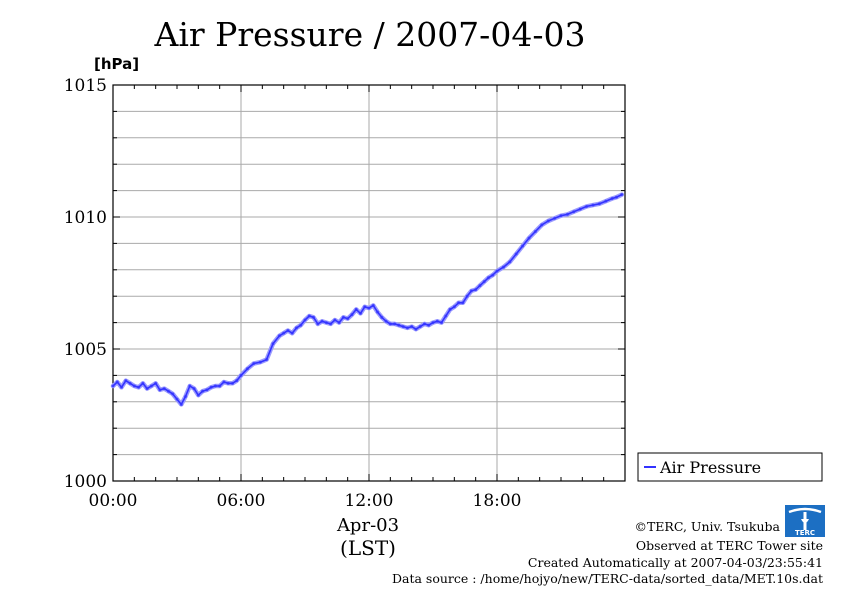 The image size is (842, 595). Describe the element at coordinates (85, 218) in the screenshot. I see `y-tick-label: 1010` at that location.